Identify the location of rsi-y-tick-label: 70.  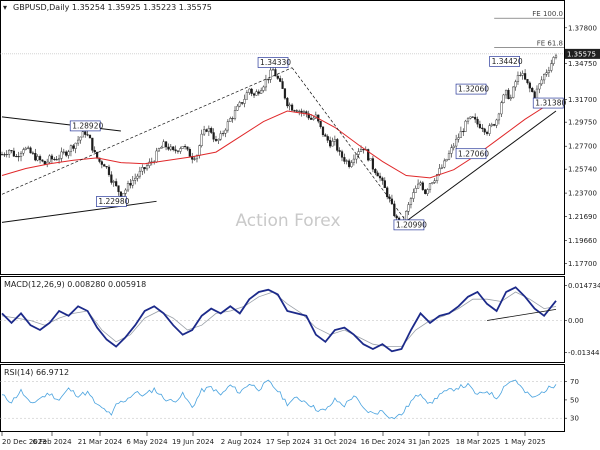
(574, 382).